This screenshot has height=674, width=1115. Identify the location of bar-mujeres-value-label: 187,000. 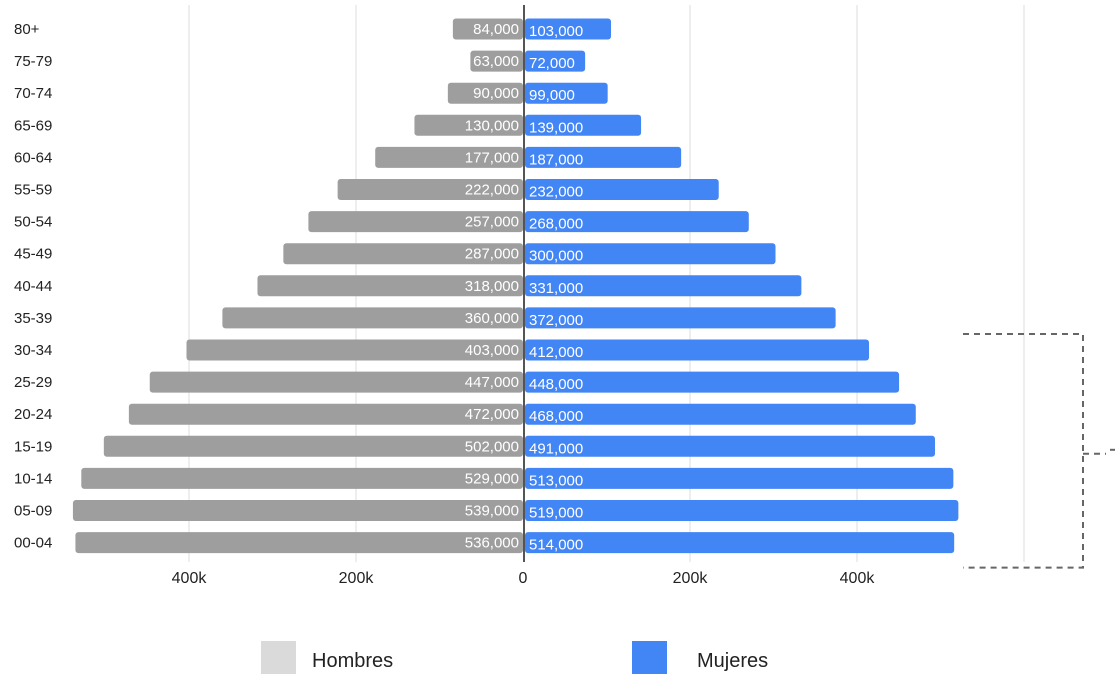
(556, 159).